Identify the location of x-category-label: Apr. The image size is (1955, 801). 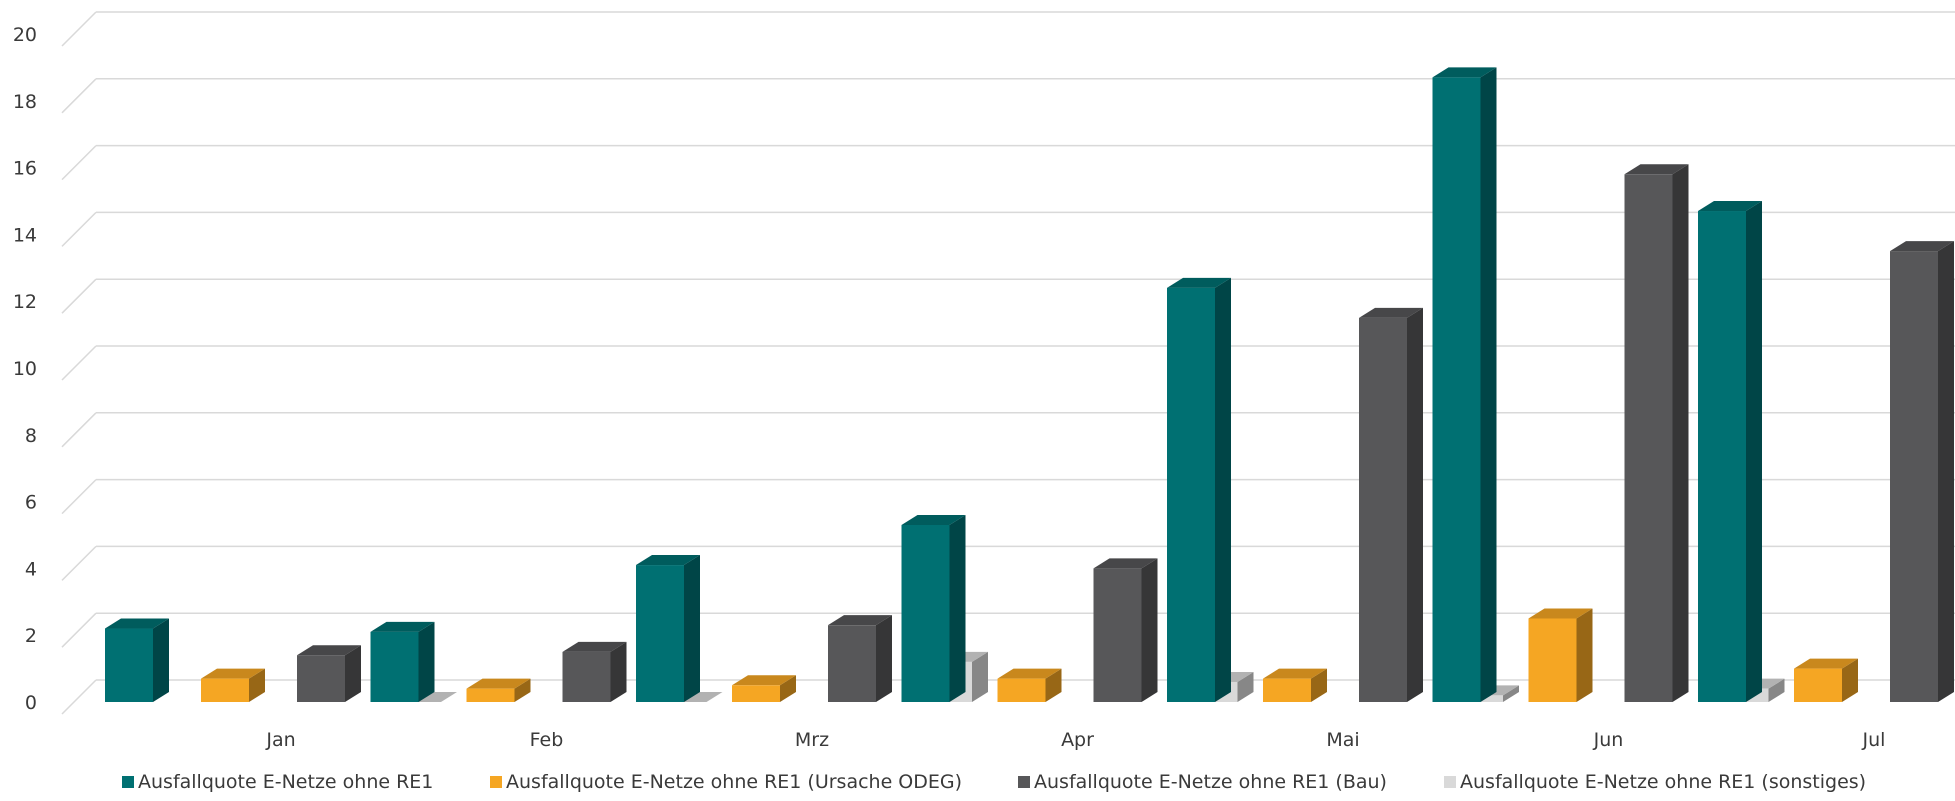
(1077, 740).